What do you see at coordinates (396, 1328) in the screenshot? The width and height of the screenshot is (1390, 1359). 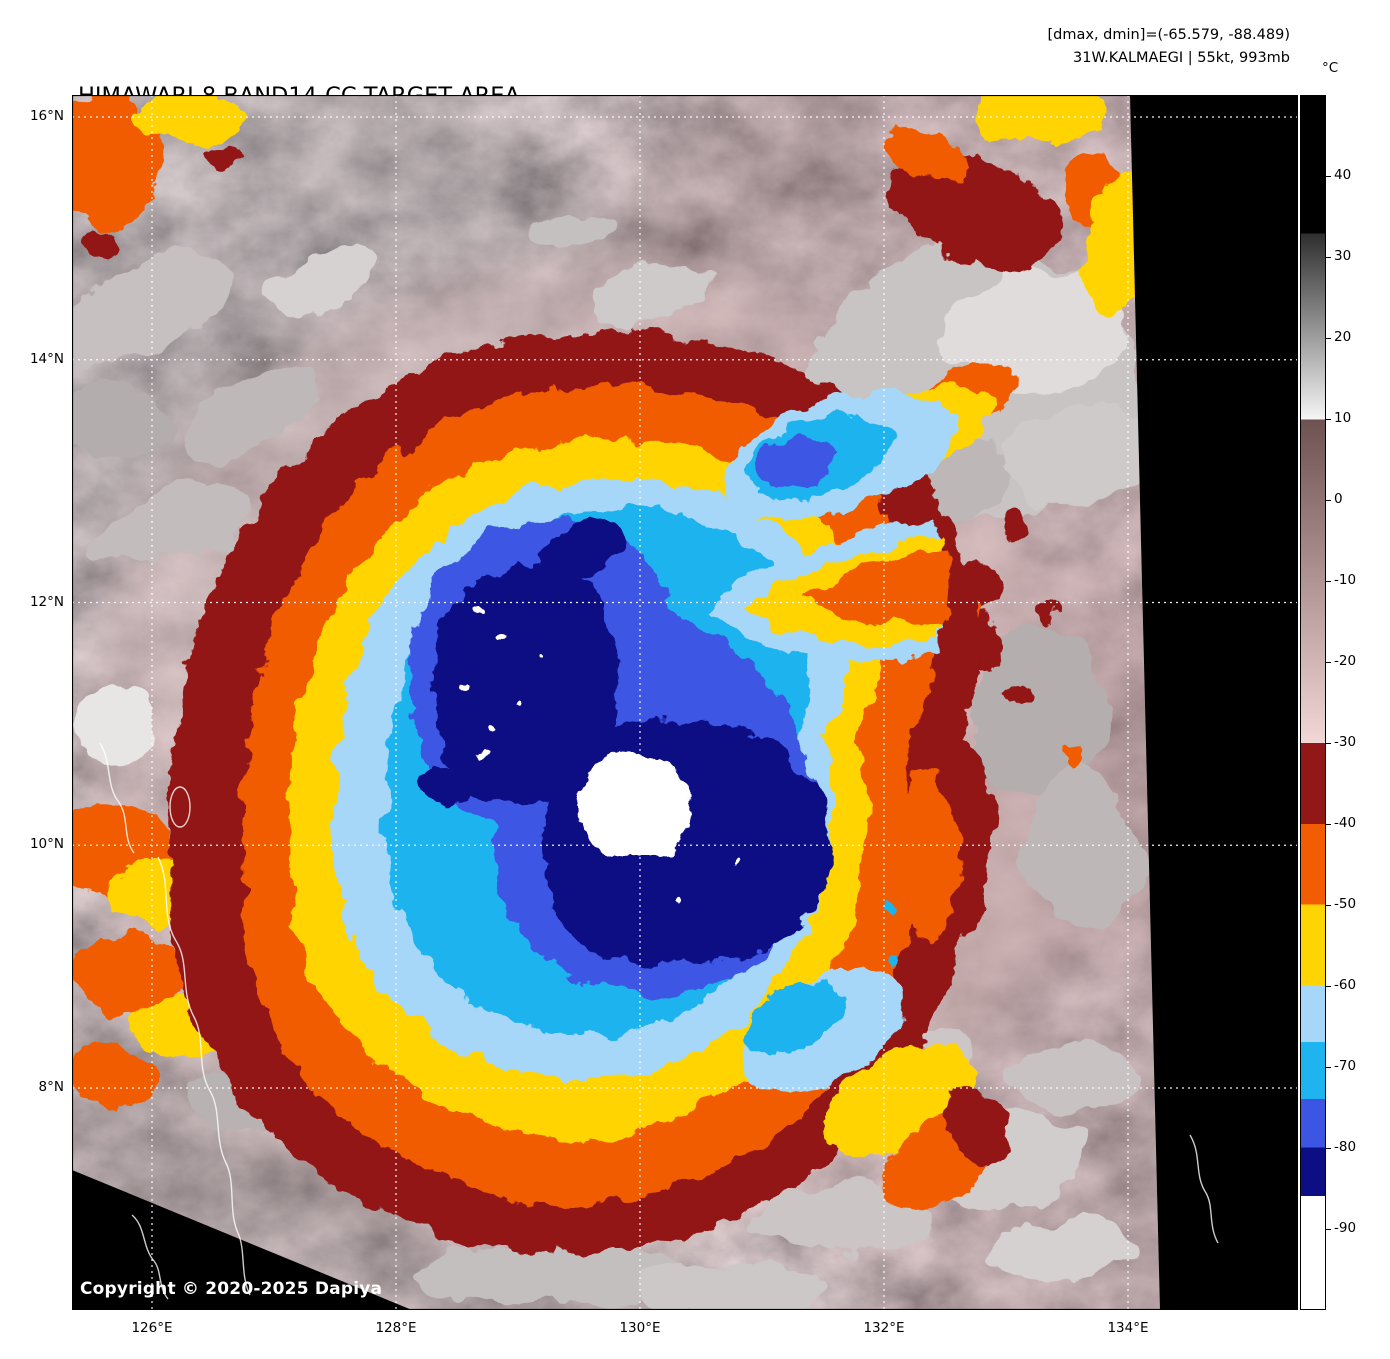 I see `lon-tick-label: 128°E` at bounding box center [396, 1328].